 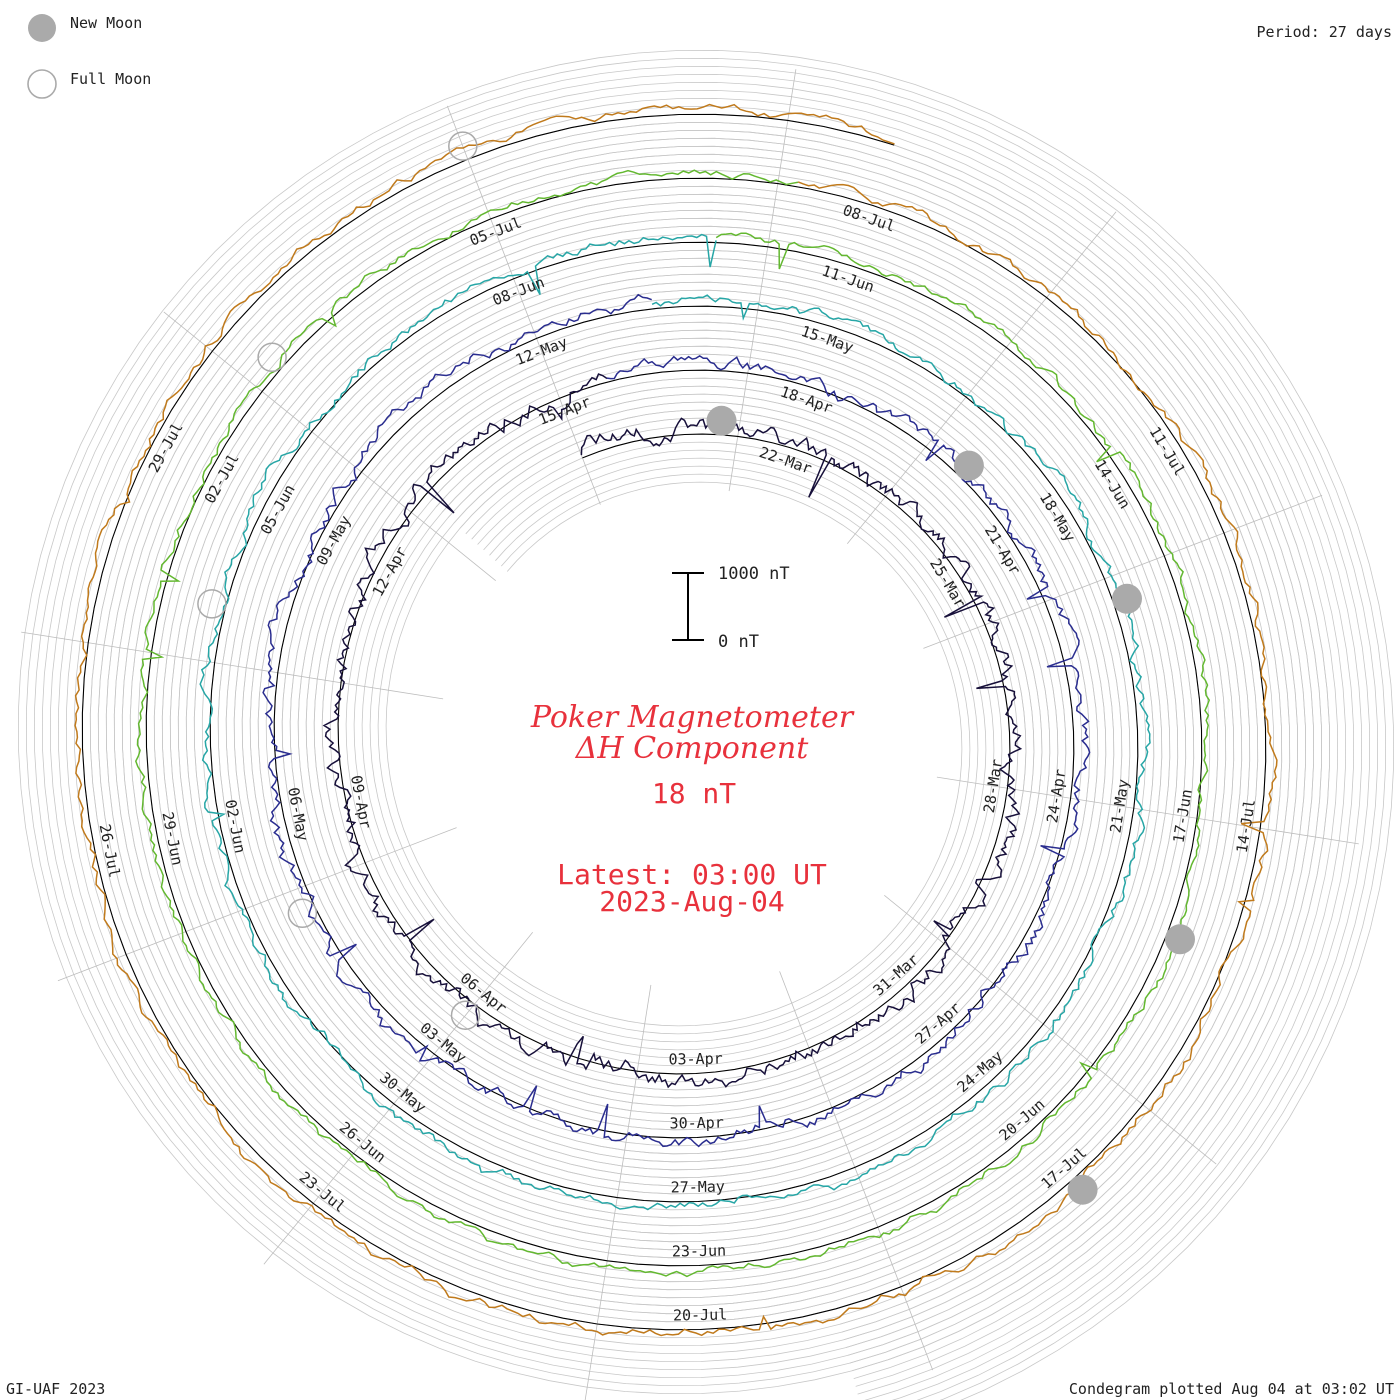 What do you see at coordinates (110, 79) in the screenshot?
I see `full-moon-legend-label: Full Moon` at bounding box center [110, 79].